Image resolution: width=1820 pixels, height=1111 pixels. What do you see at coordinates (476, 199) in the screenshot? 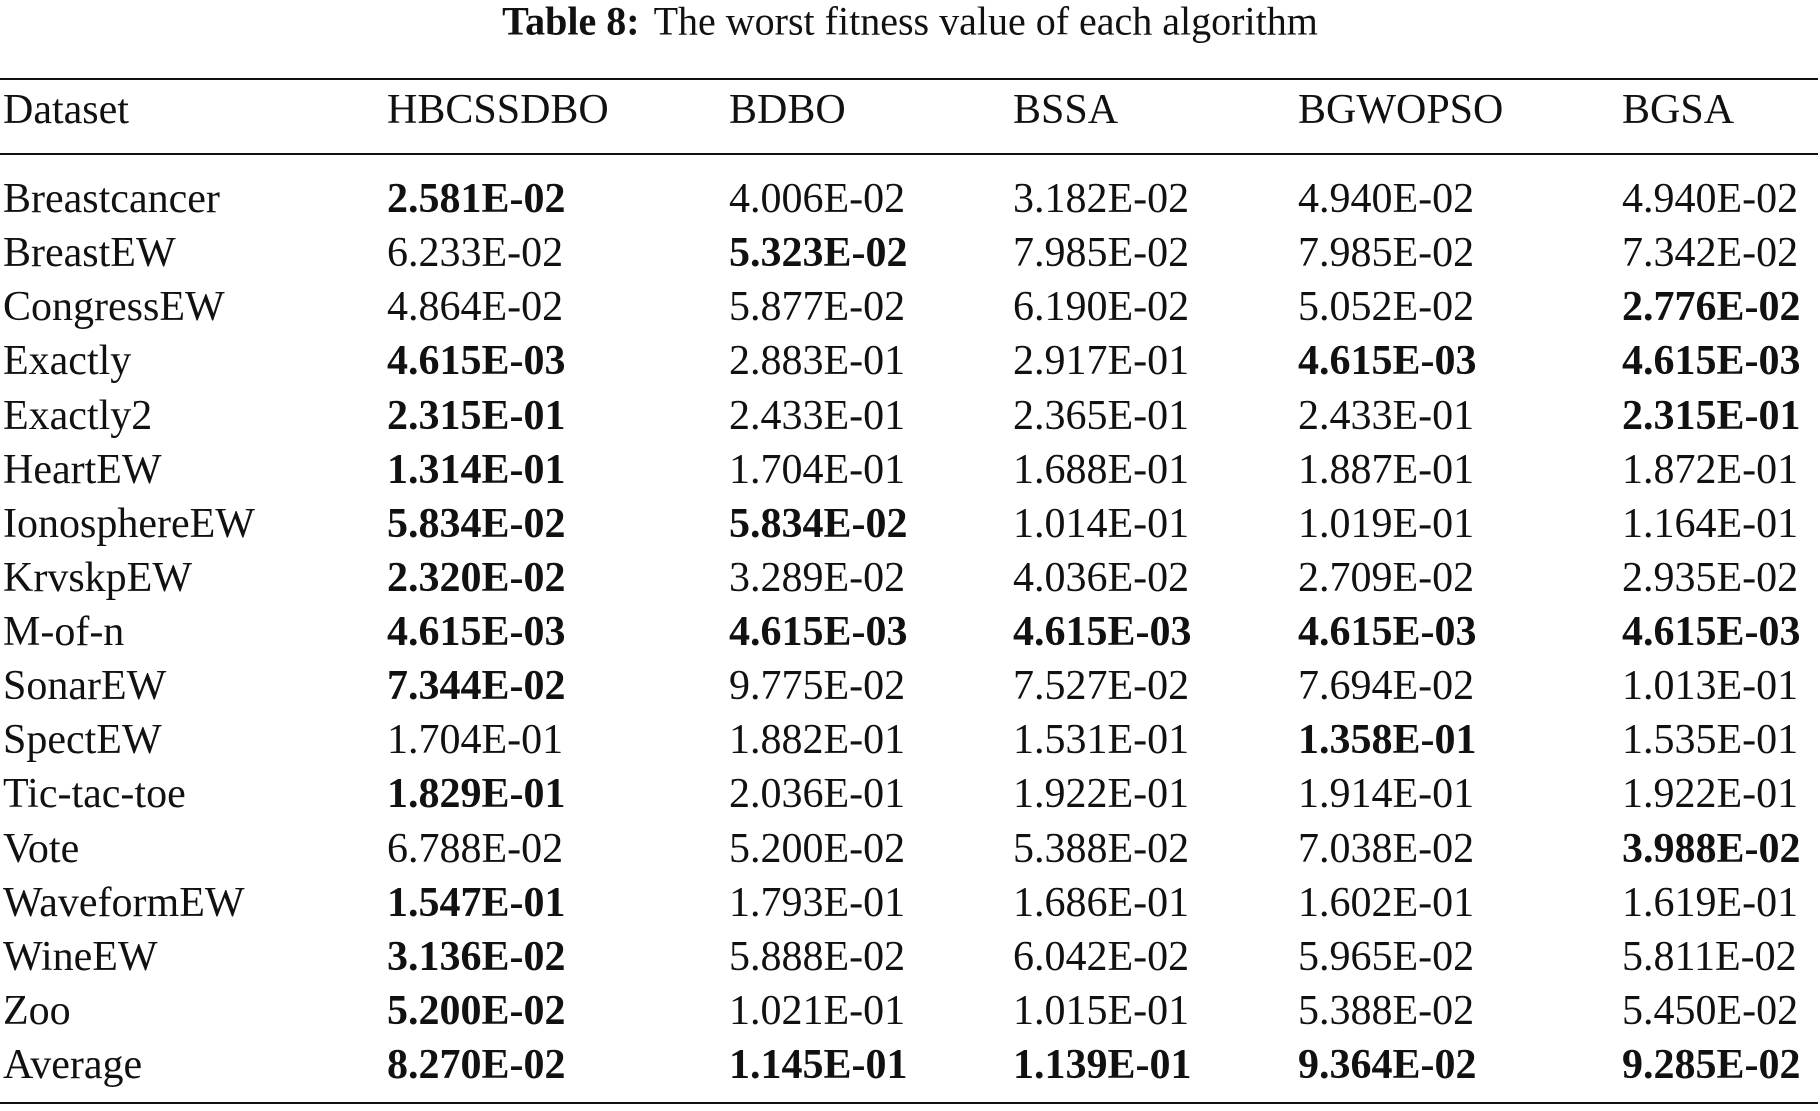
I see `value-cell: 2.581E-02` at bounding box center [476, 199].